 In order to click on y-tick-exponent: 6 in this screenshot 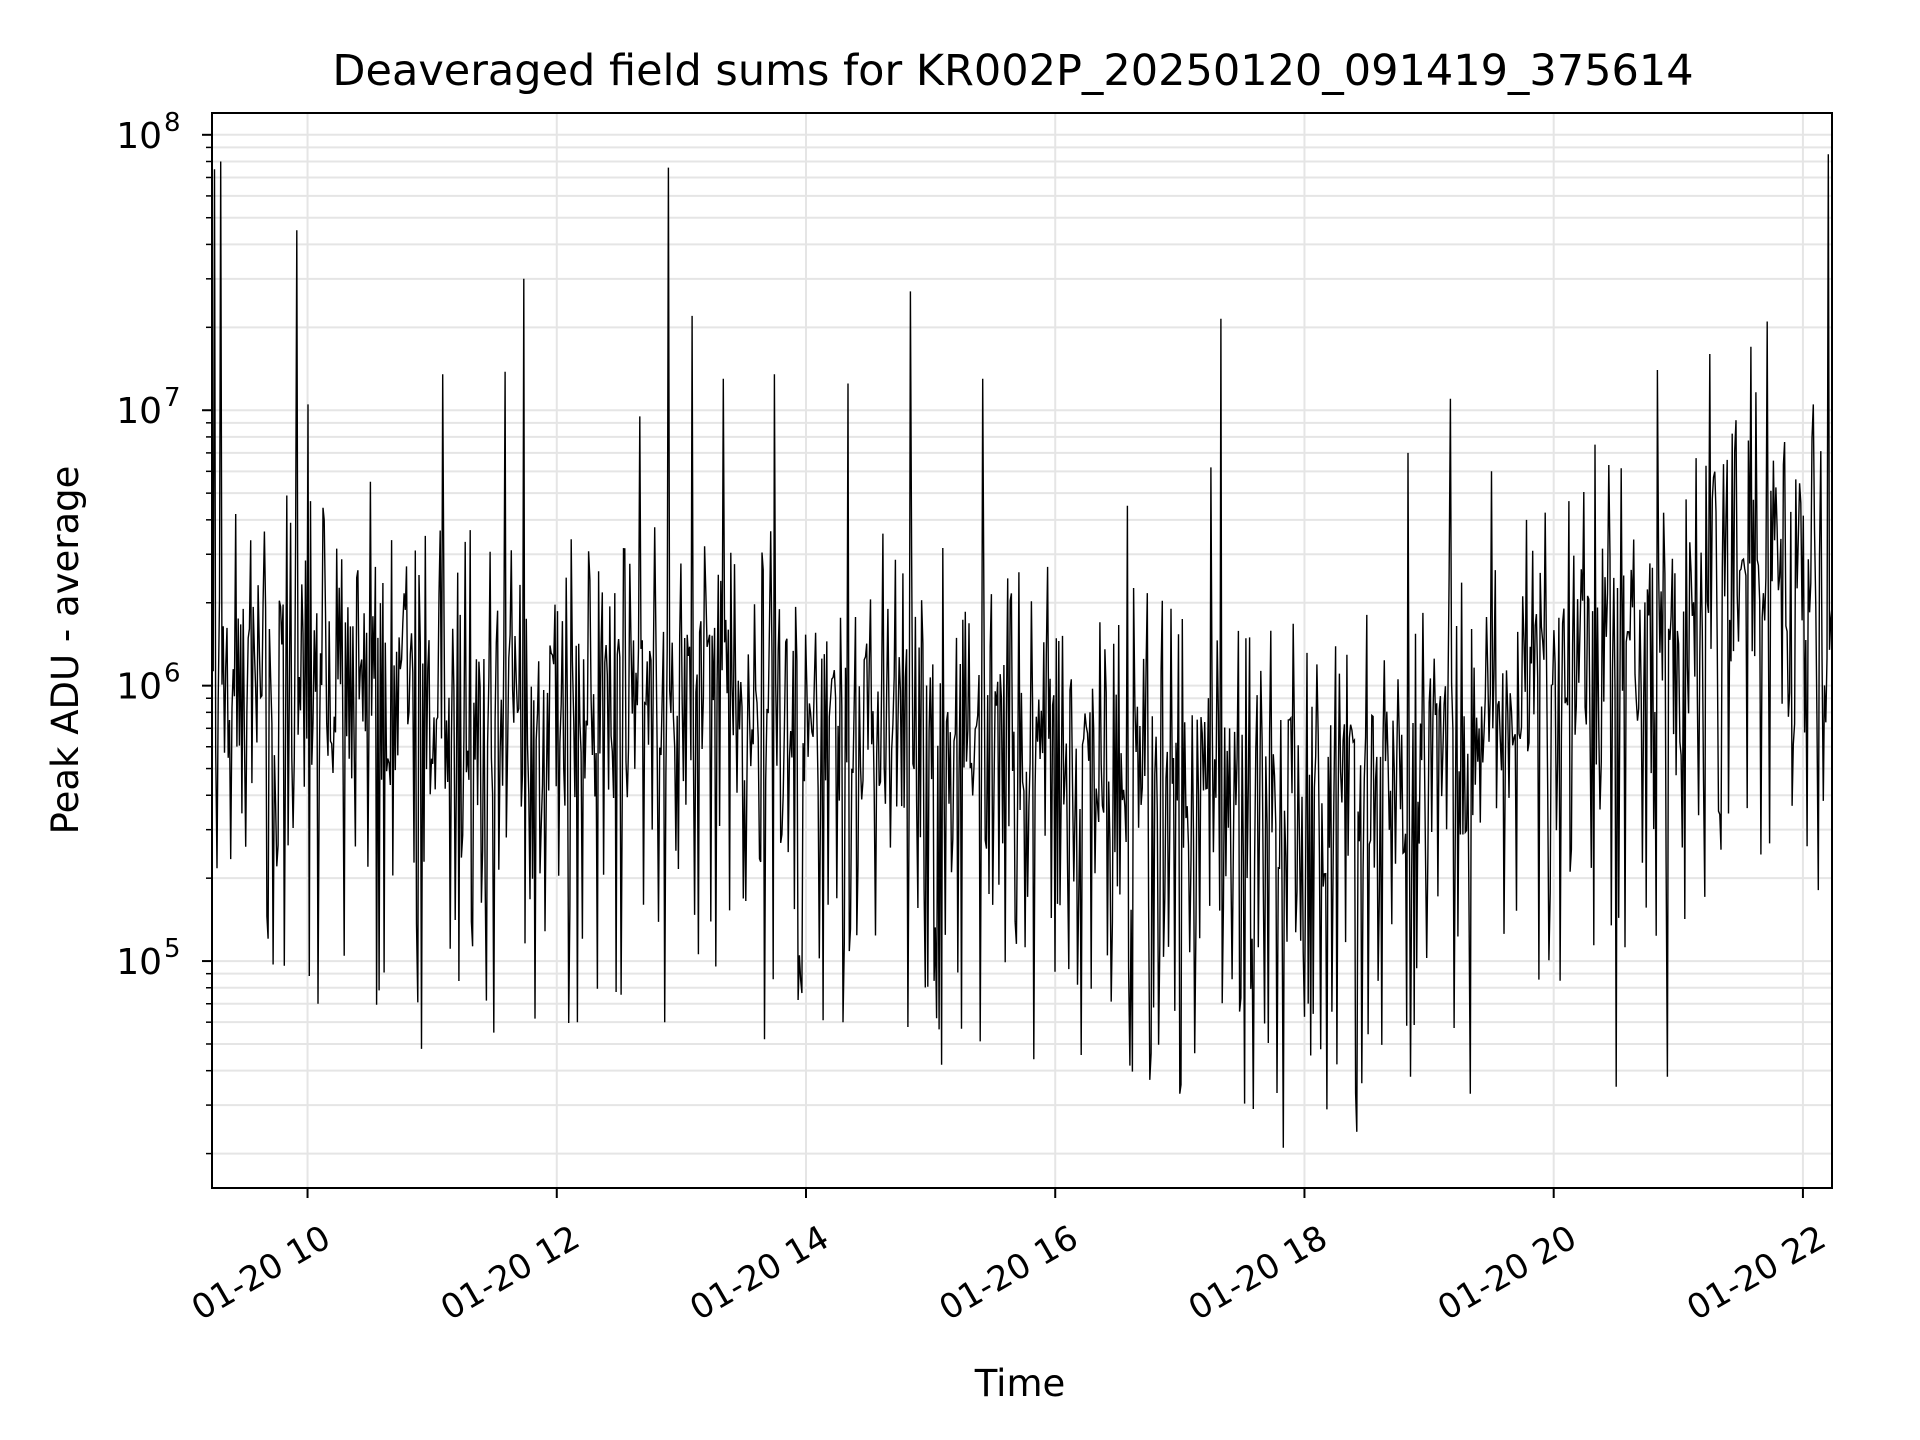, I will do `click(172, 674)`.